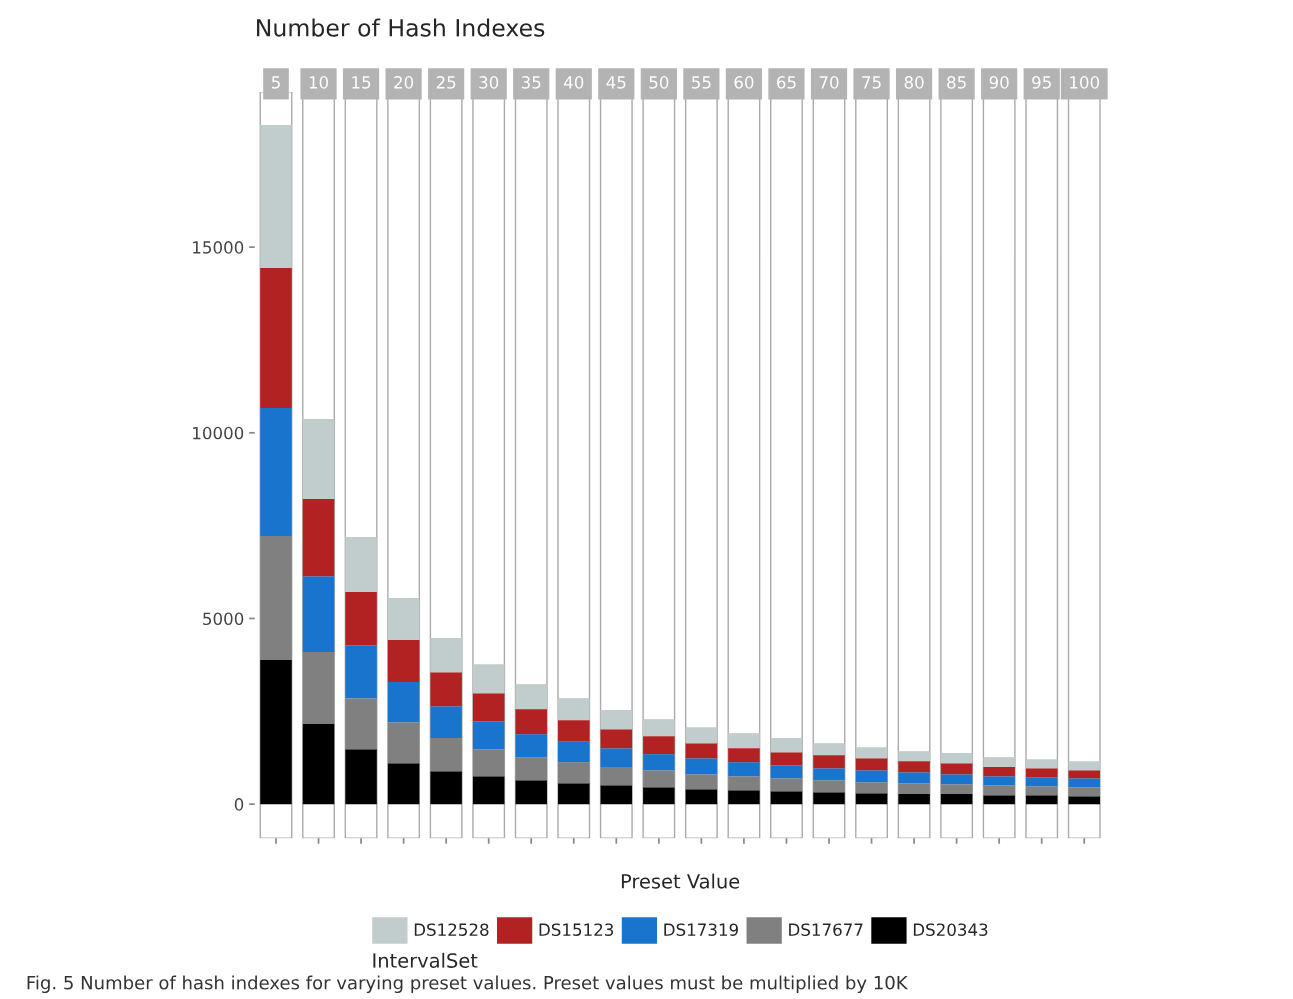 Image resolution: width=1293 pixels, height=999 pixels. I want to click on x-tick-label: 30, so click(489, 82).